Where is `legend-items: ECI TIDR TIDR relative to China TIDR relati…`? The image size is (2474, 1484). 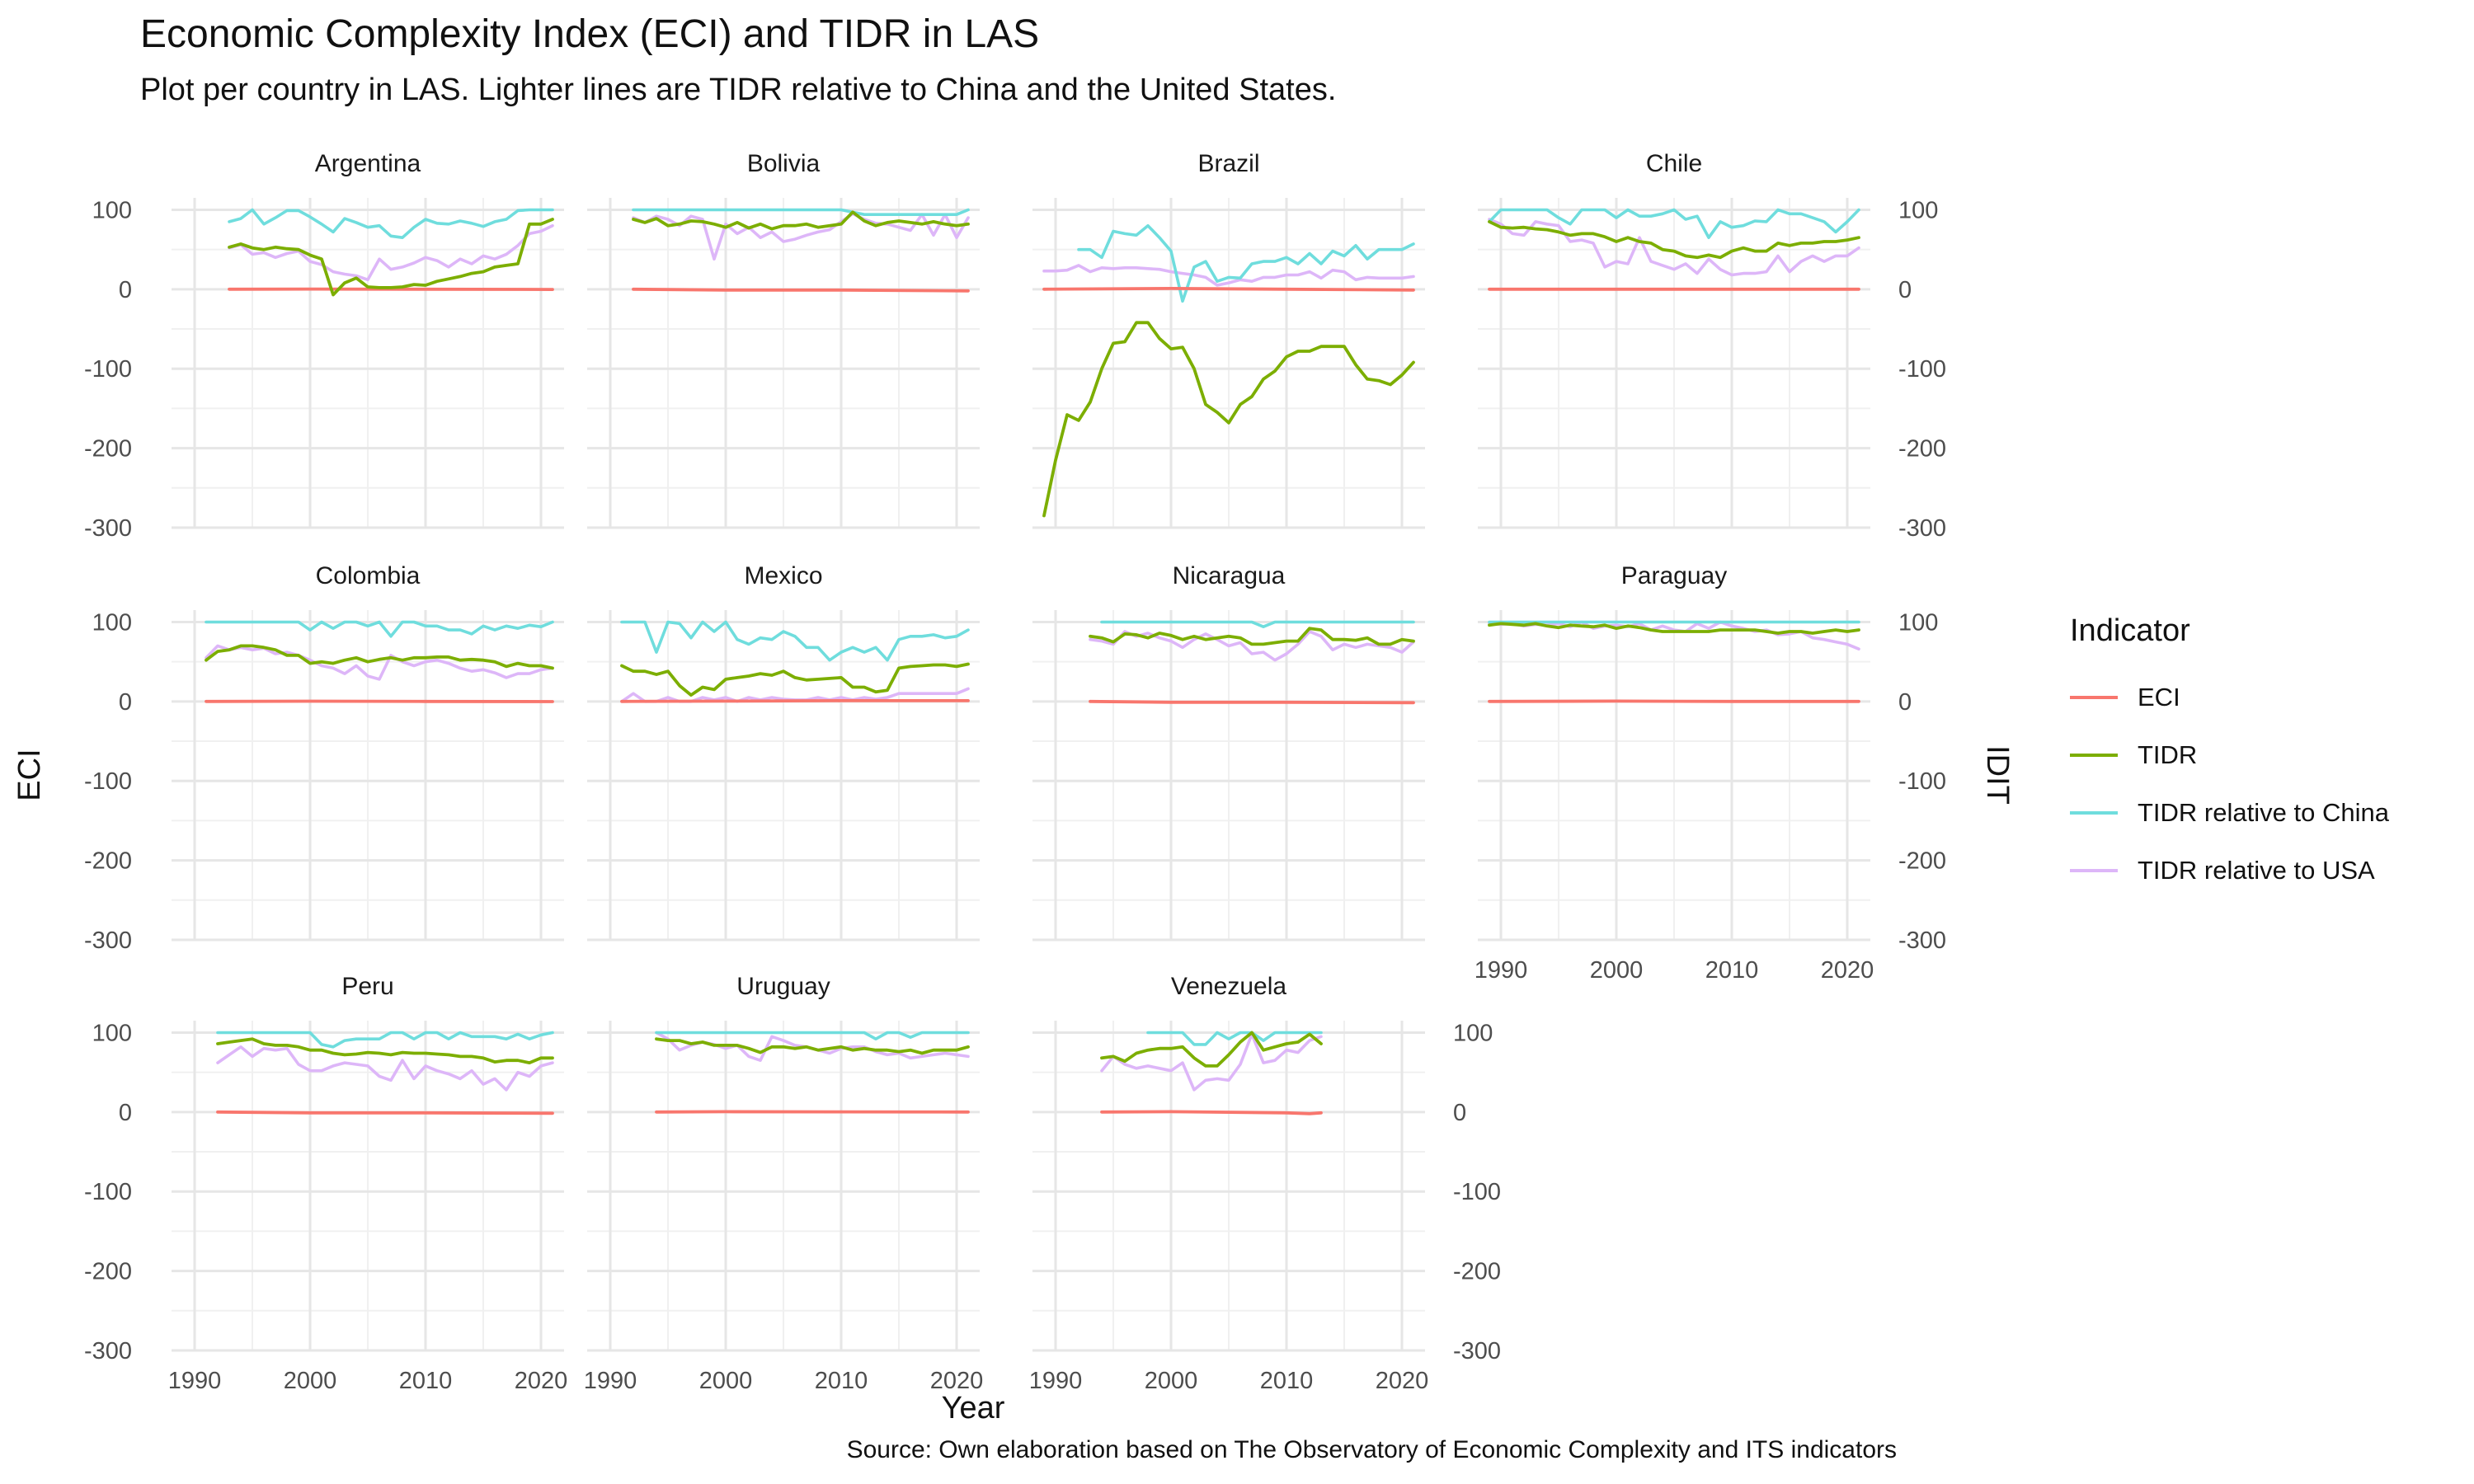 legend-items: ECI TIDR TIDR relative to China TIDR relati… is located at coordinates (2229, 784).